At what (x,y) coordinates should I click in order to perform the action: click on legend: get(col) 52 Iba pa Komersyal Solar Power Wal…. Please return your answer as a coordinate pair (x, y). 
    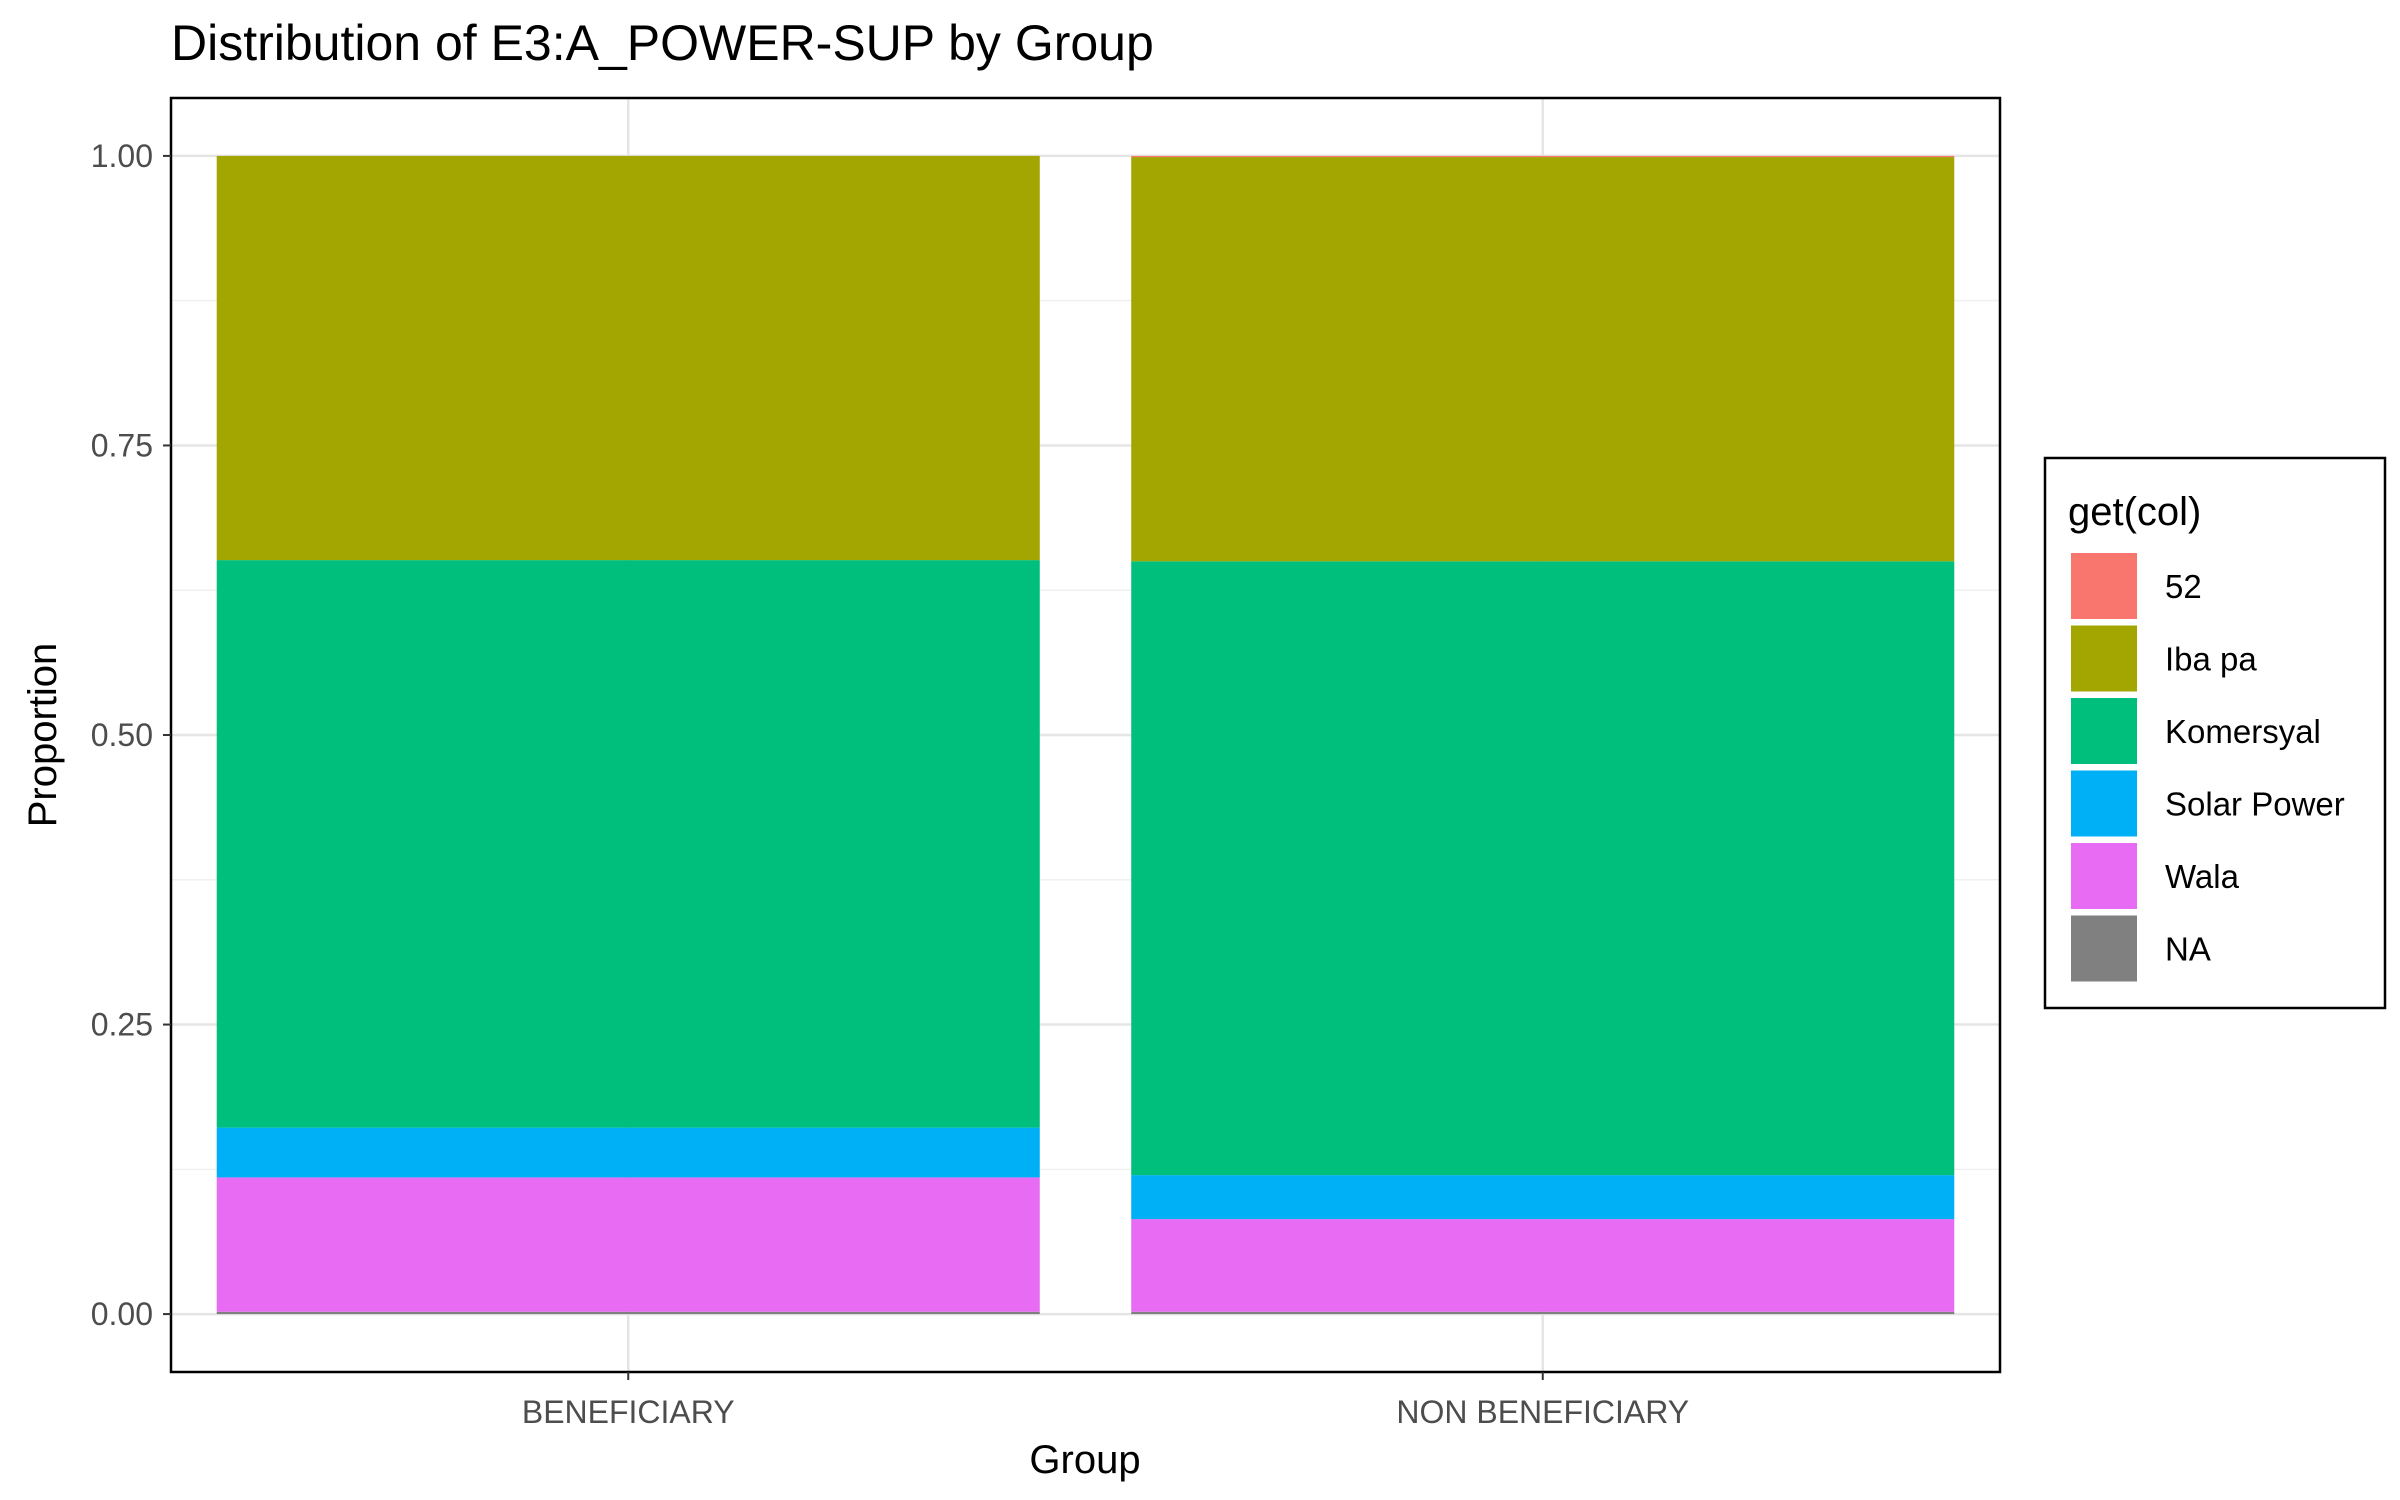
    Looking at the image, I should click on (2215, 733).